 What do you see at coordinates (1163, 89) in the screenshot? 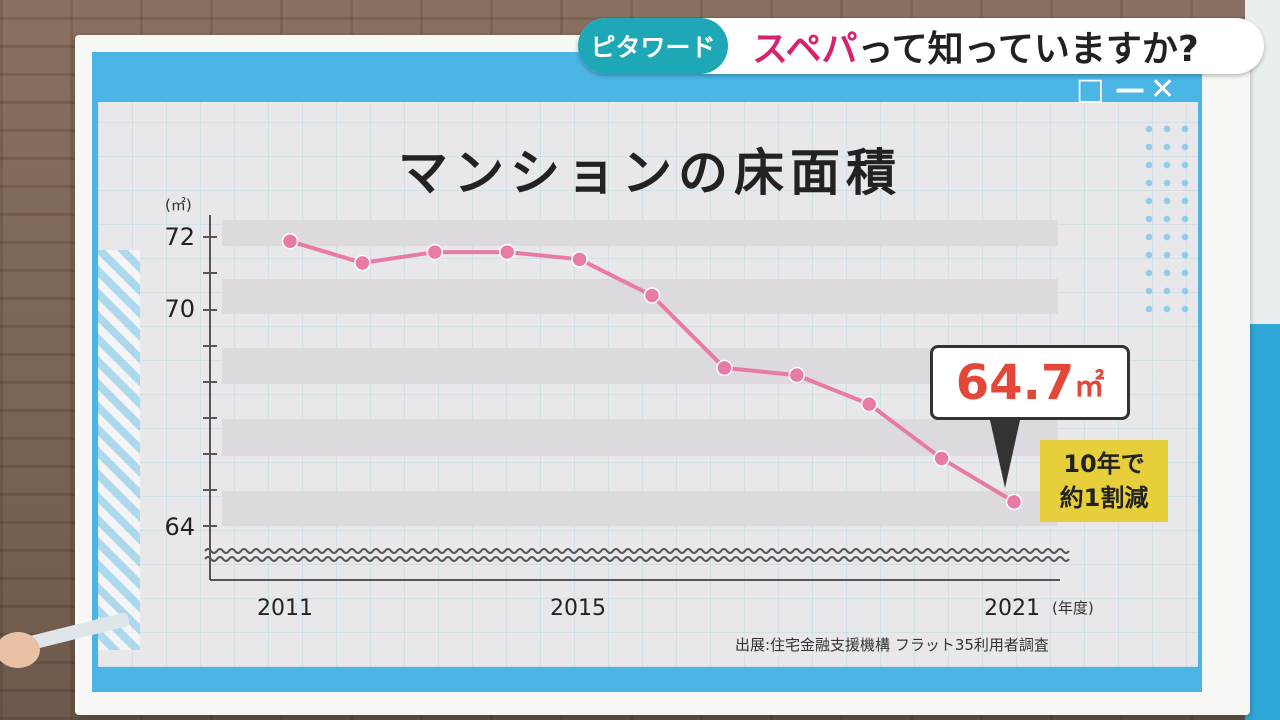
I see `close-icon: ✕` at bounding box center [1163, 89].